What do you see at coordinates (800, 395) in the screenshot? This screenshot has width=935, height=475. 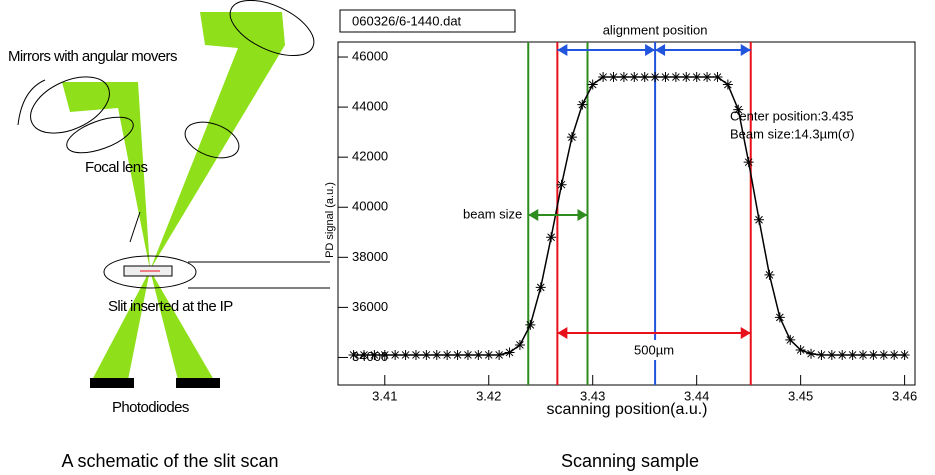 I see `x-tick-label: 3.45` at bounding box center [800, 395].